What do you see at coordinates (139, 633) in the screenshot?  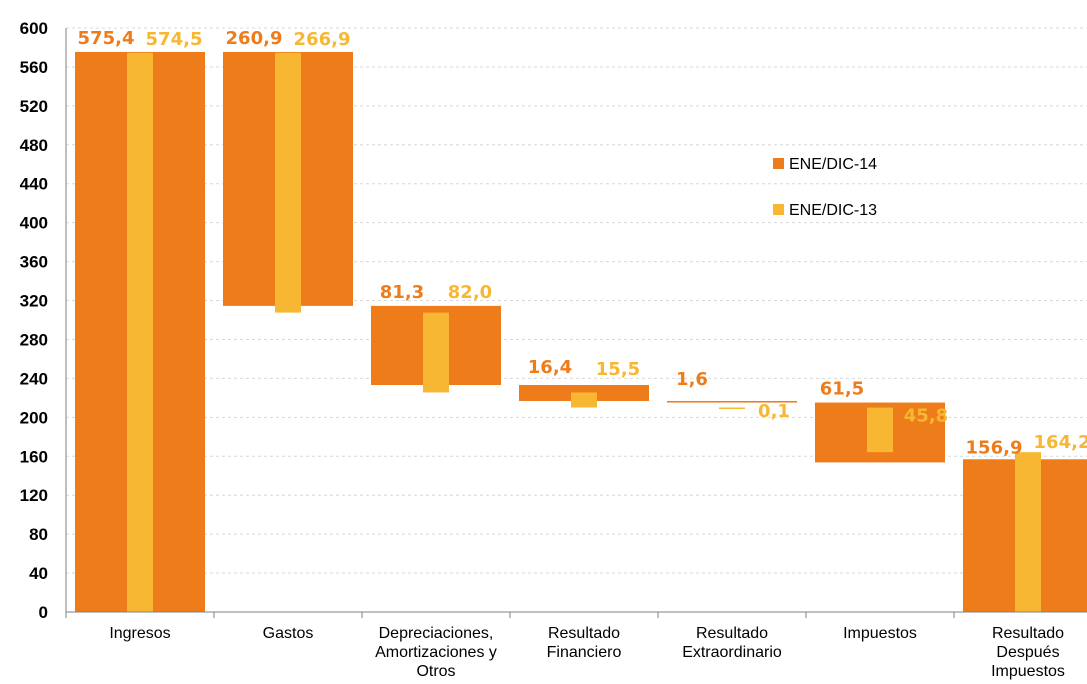 I see `x-category-label: Ingresos` at bounding box center [139, 633].